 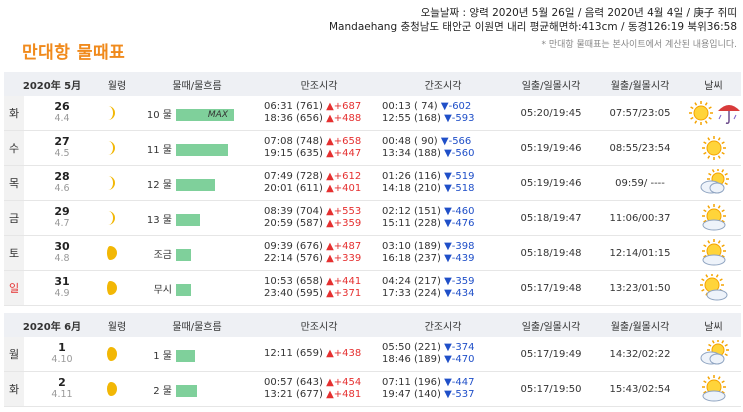 I want to click on tide-flow-name: 1 물, so click(x=162, y=356).